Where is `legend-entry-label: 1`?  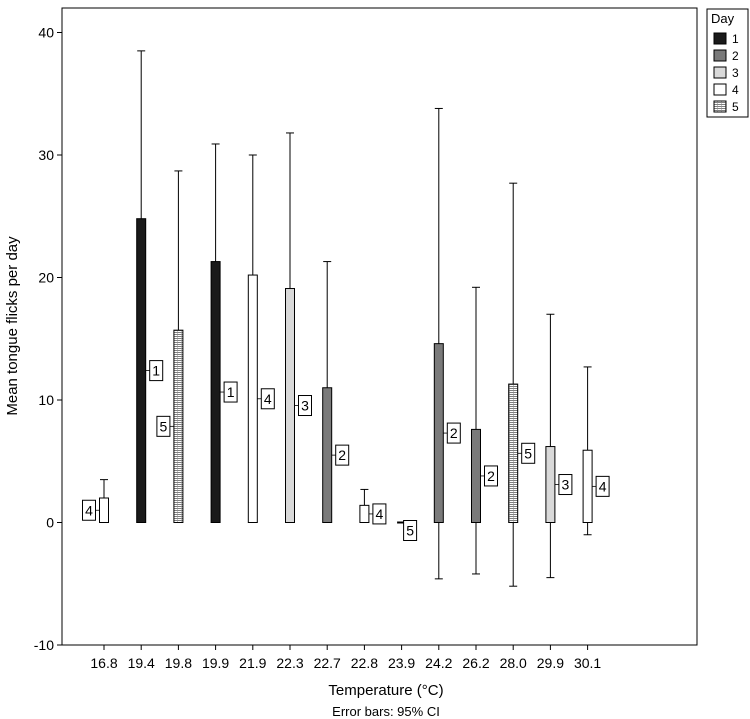
legend-entry-label: 1 is located at coordinates (735, 39).